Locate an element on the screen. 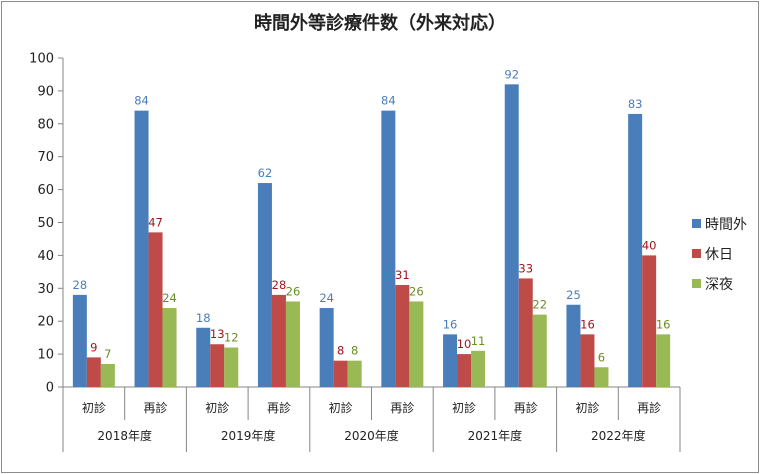 The height and width of the screenshot is (474, 760). y-tick-label: 70 is located at coordinates (45, 157).